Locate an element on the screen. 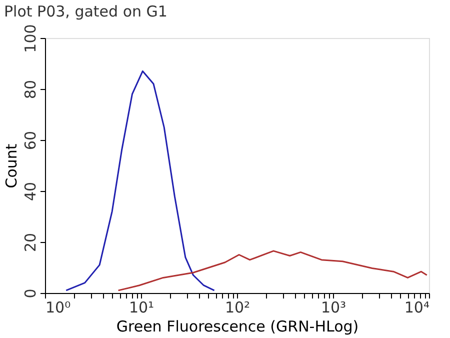 This screenshot has width=450, height=338. x-tick-label: 10³ is located at coordinates (333, 307).